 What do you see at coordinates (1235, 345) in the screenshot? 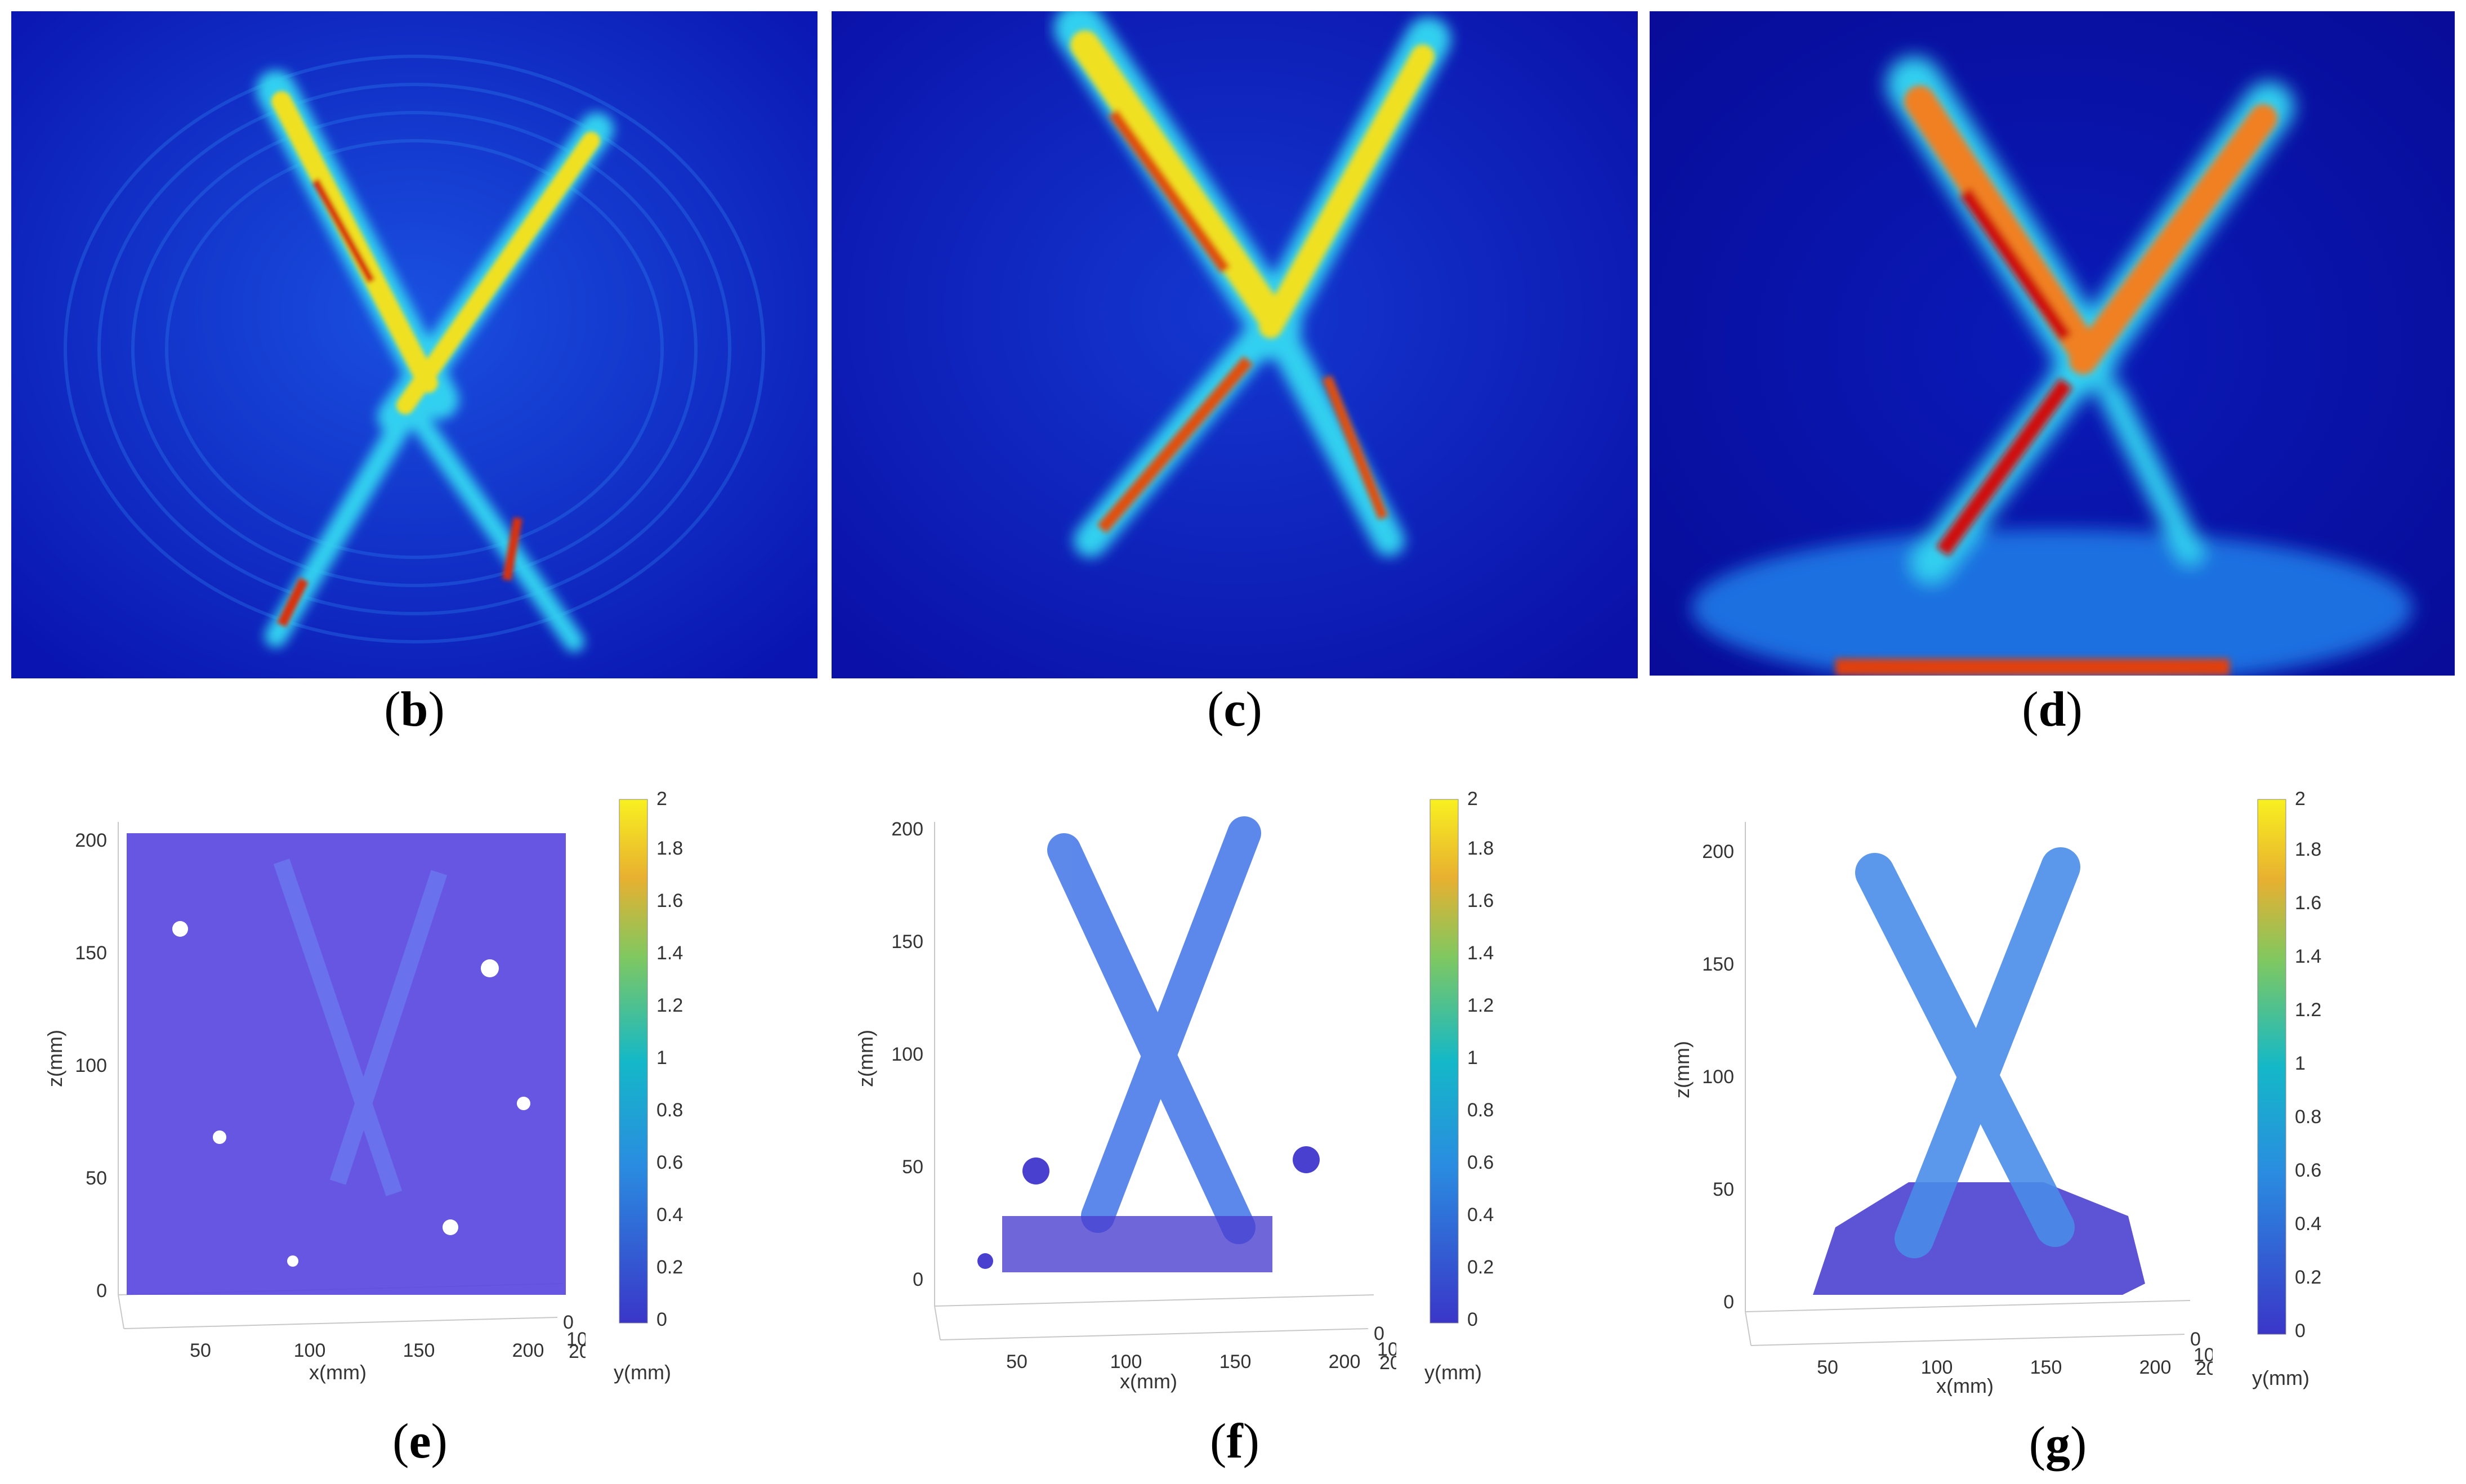
I see `heatmap-panel-c` at bounding box center [1235, 345].